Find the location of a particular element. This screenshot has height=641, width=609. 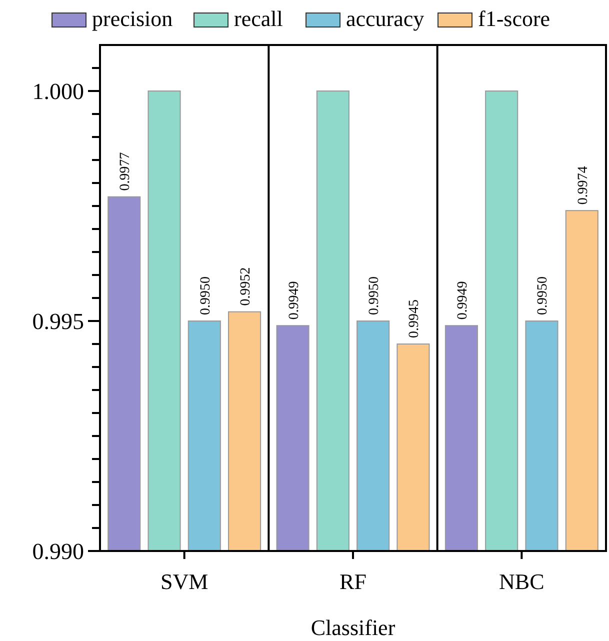

y-tick-label: 1.000 is located at coordinates (58, 91).